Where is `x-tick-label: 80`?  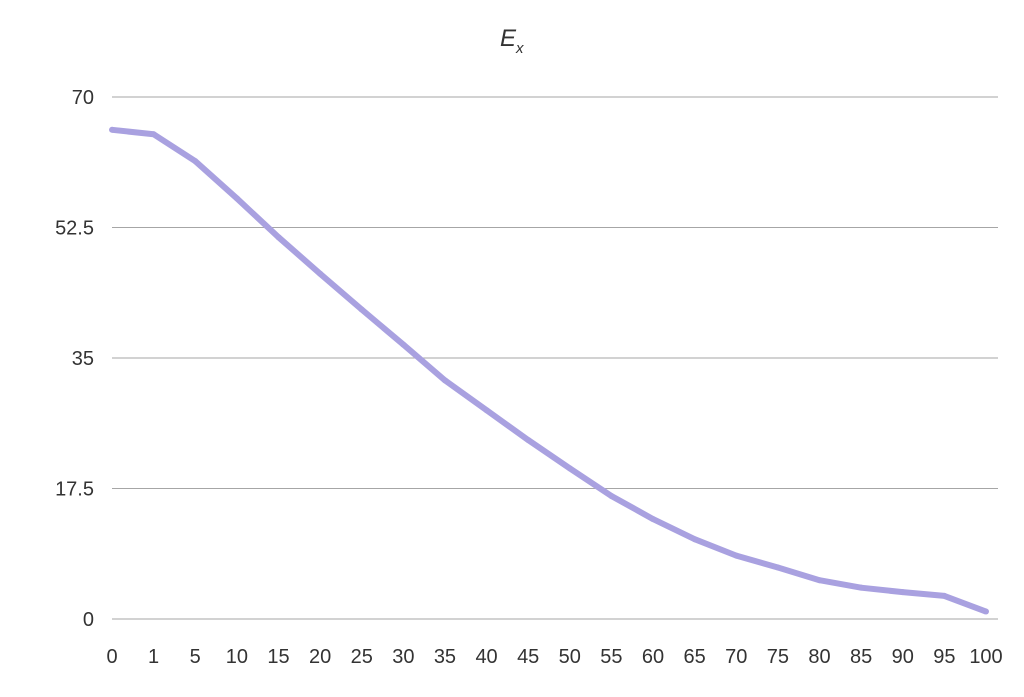
x-tick-label: 80 is located at coordinates (819, 657).